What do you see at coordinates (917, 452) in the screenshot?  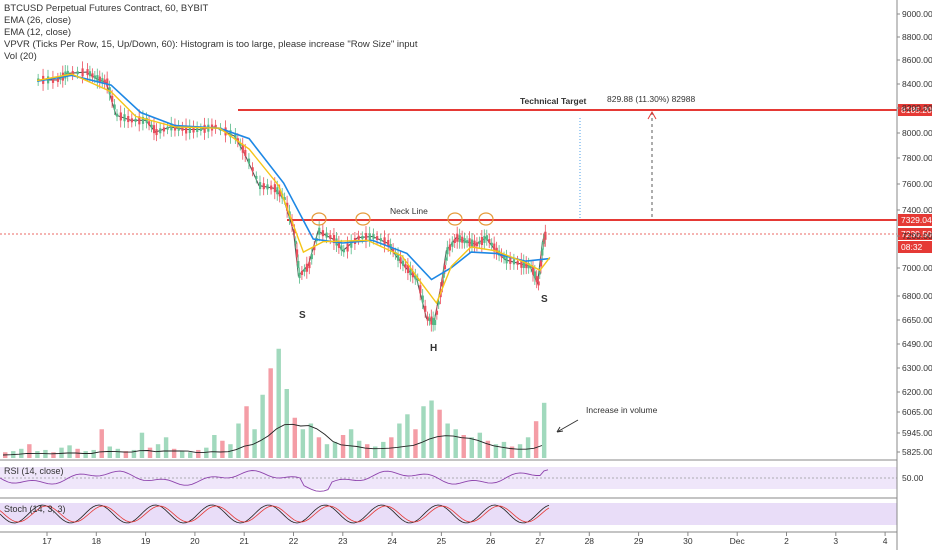 I see `price-tick-label: 5825.00` at bounding box center [917, 452].